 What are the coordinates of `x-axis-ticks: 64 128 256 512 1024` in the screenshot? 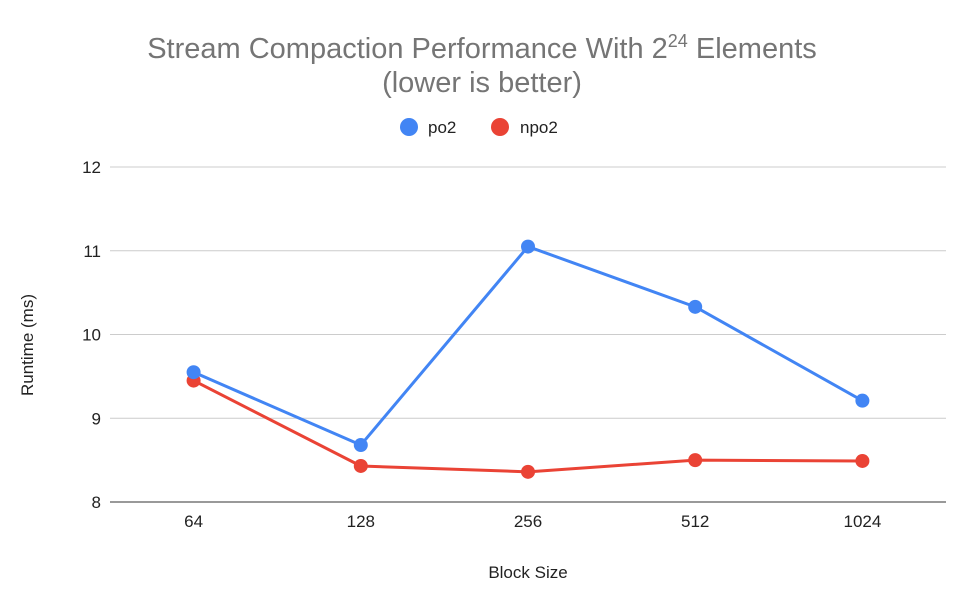 It's located at (532, 521).